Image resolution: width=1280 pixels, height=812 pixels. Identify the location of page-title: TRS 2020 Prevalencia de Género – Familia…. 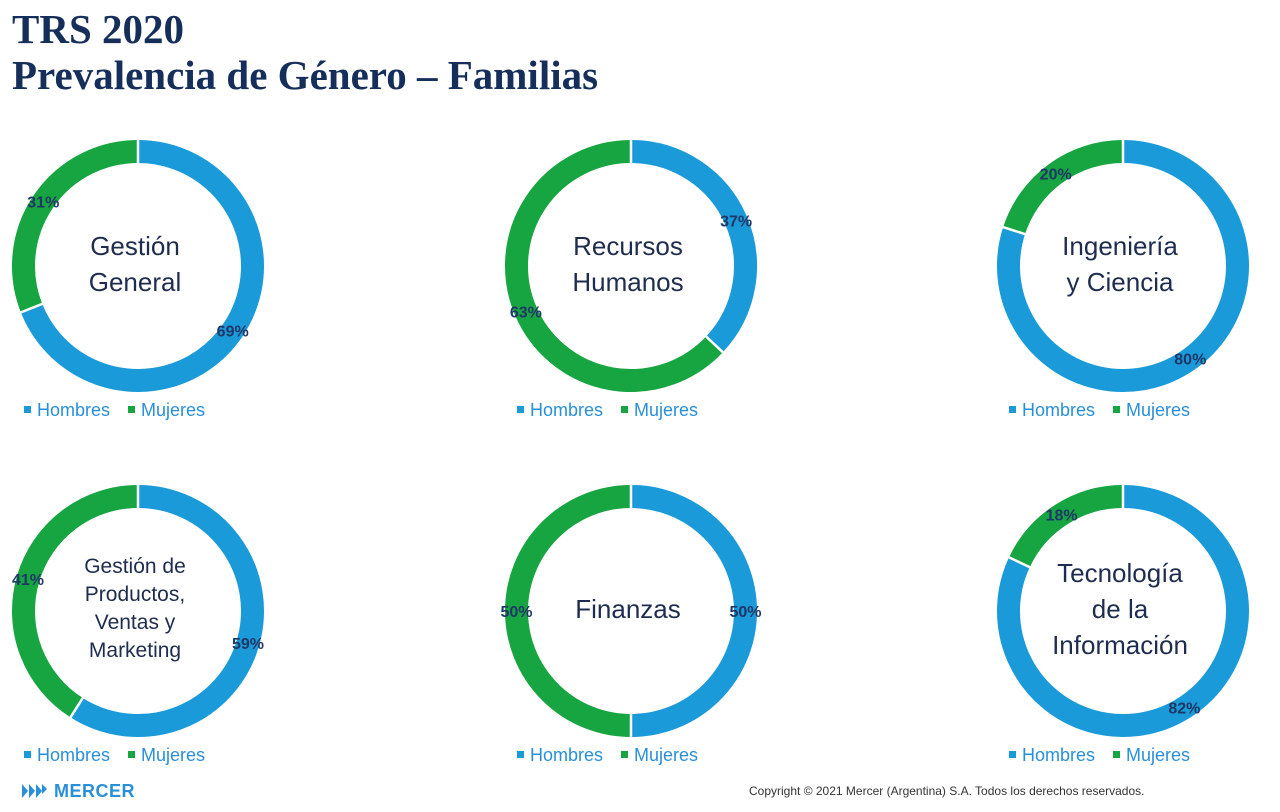
(305, 52).